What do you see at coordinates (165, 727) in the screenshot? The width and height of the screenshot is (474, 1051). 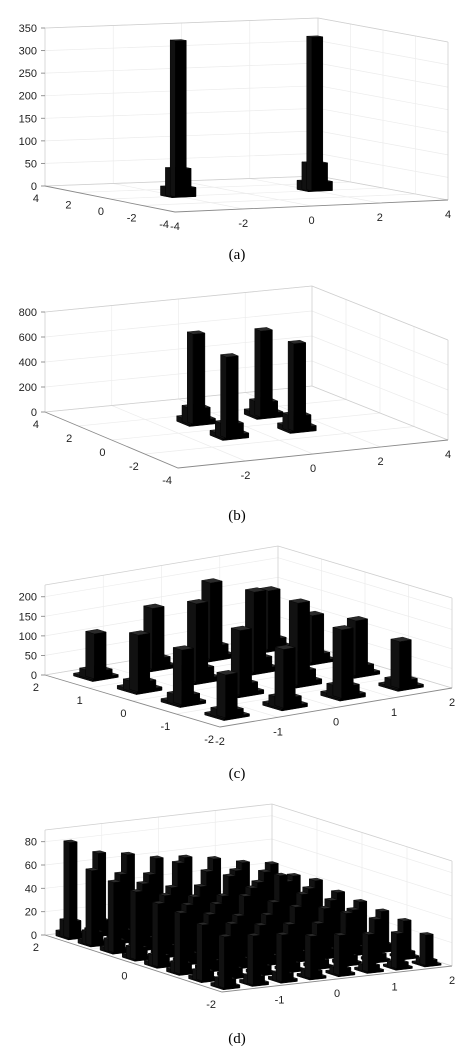 I see `y-tick-label: -1` at bounding box center [165, 727].